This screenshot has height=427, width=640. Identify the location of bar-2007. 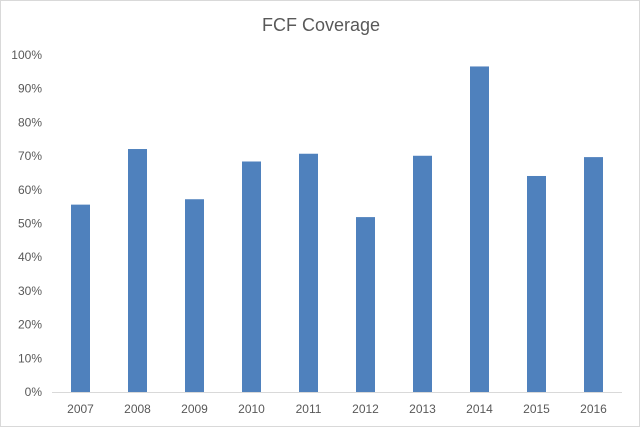
(80, 298).